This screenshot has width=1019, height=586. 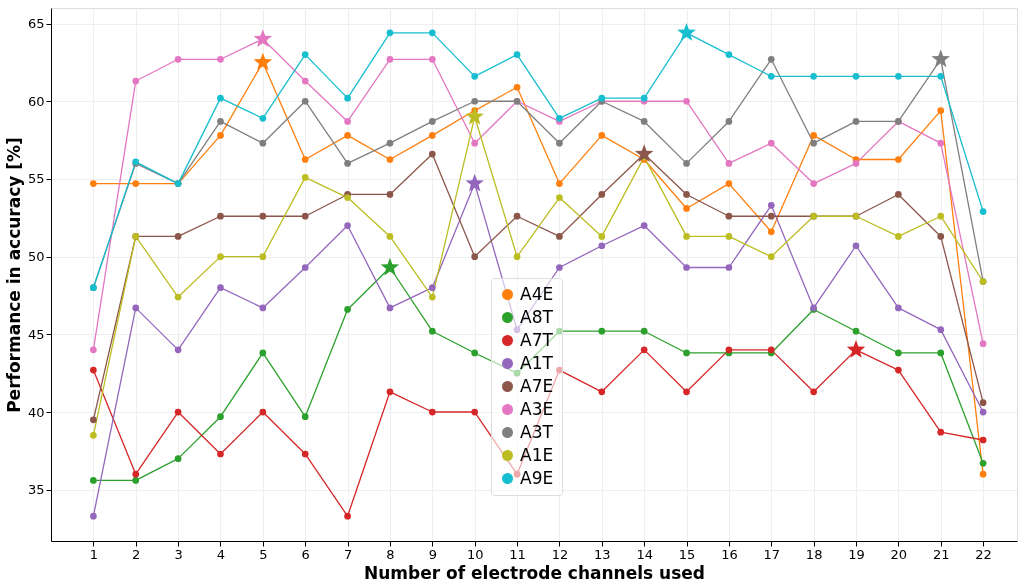 What do you see at coordinates (537, 431) in the screenshot?
I see `legend-label: A3T` at bounding box center [537, 431].